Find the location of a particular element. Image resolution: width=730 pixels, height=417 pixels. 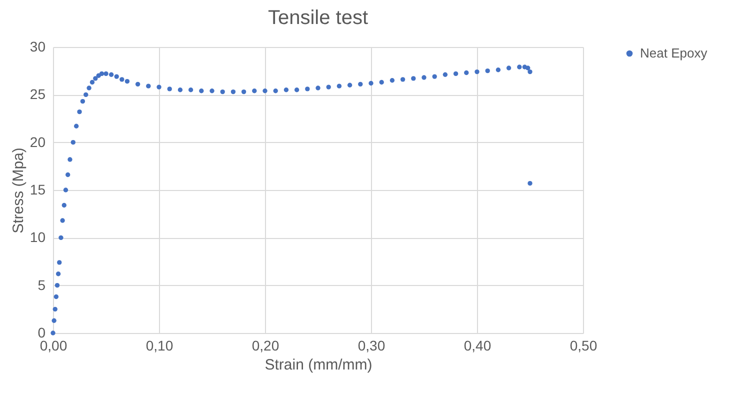

x-tick-label: 0,00 is located at coordinates (54, 346).